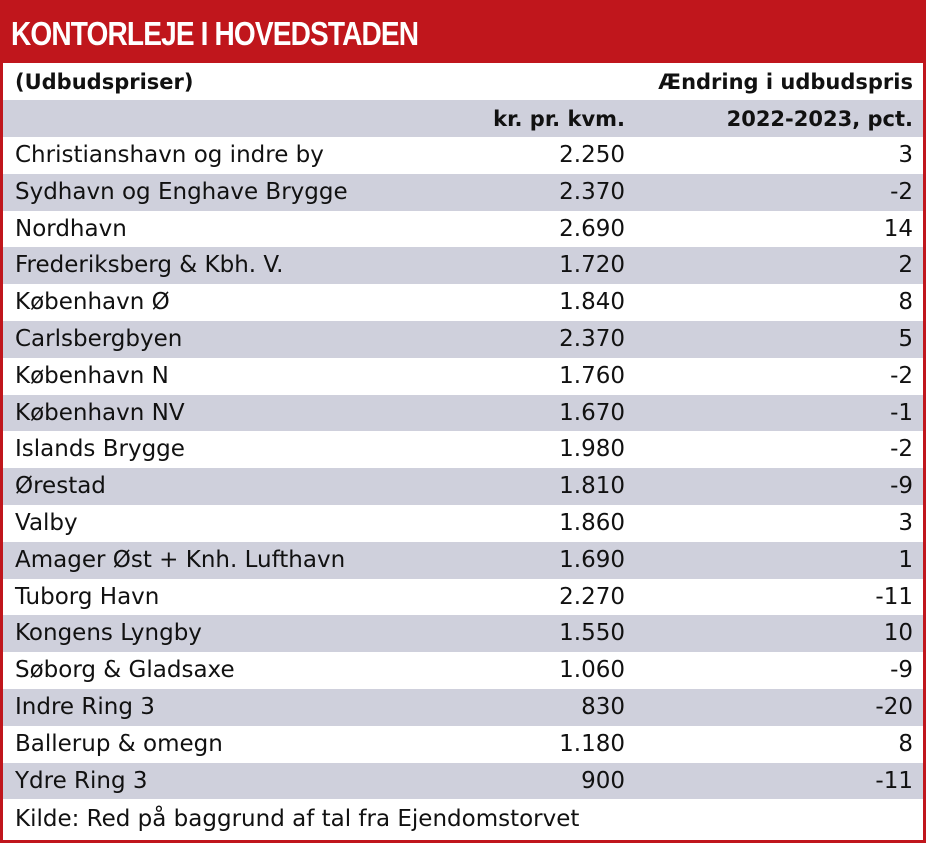  What do you see at coordinates (125, 670) in the screenshot?
I see `area-name: Søborg & Gladsaxe` at bounding box center [125, 670].